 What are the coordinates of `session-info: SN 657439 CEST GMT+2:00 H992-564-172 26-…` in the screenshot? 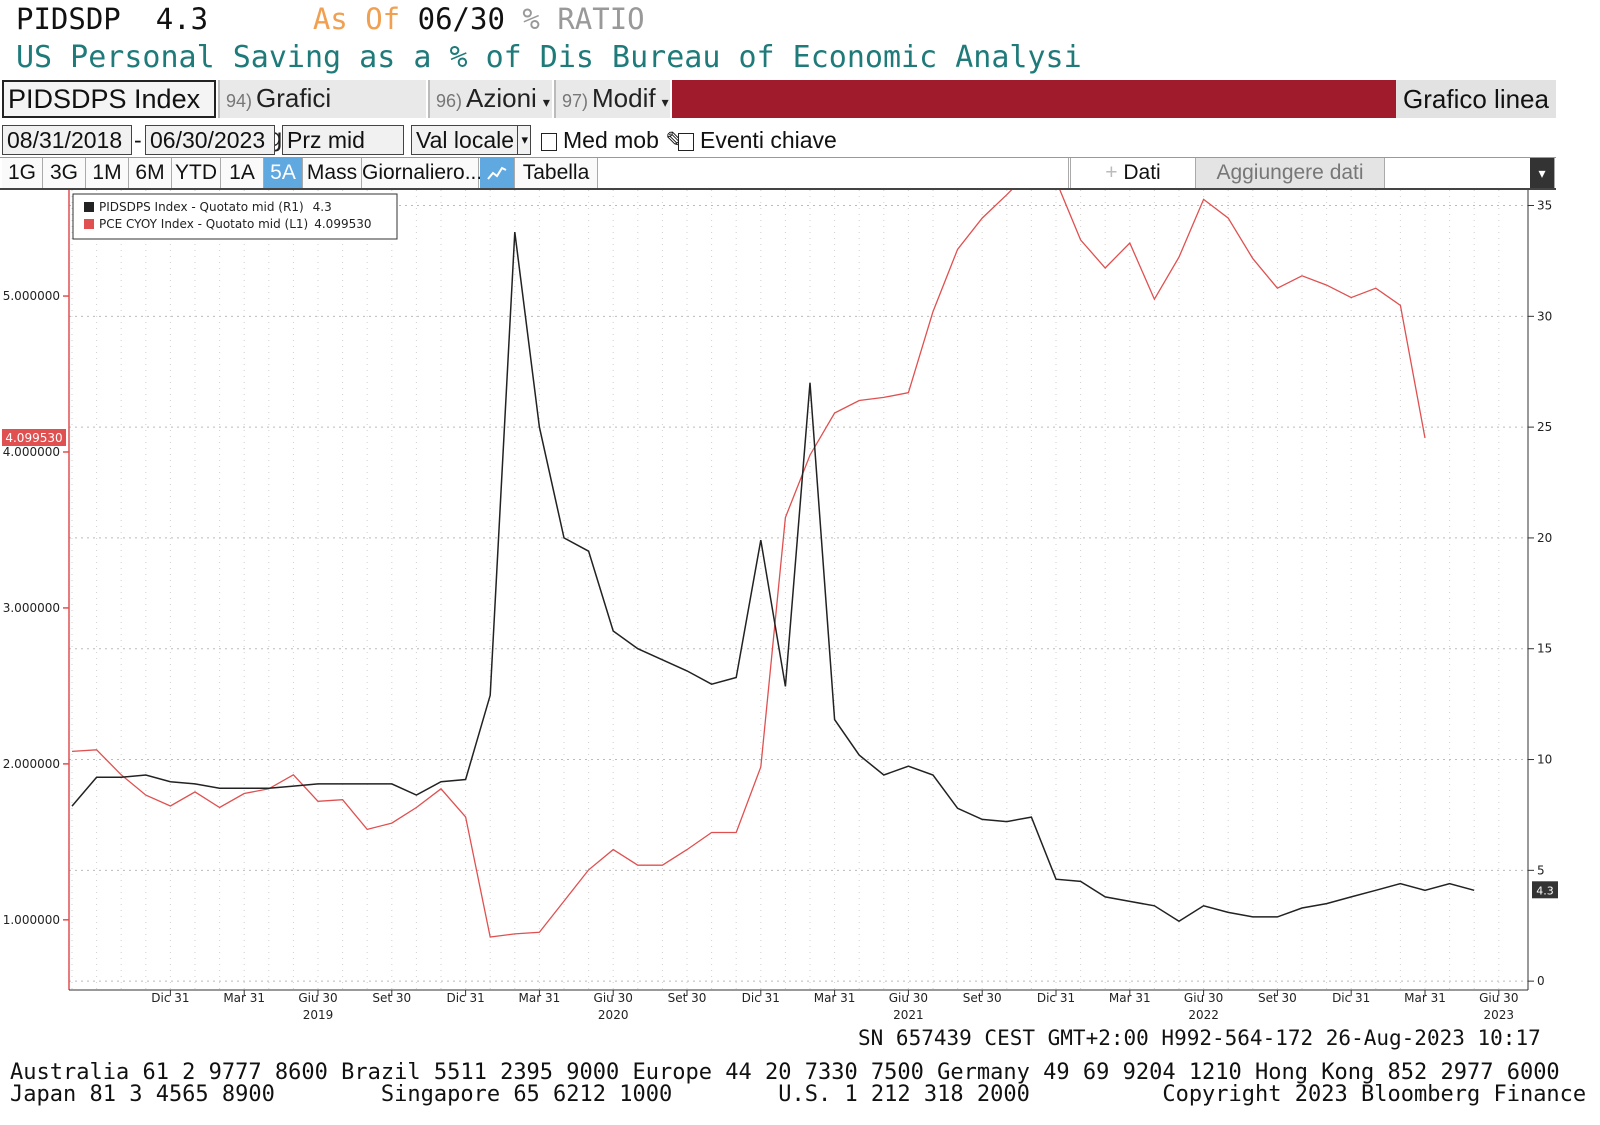 It's located at (1199, 1038).